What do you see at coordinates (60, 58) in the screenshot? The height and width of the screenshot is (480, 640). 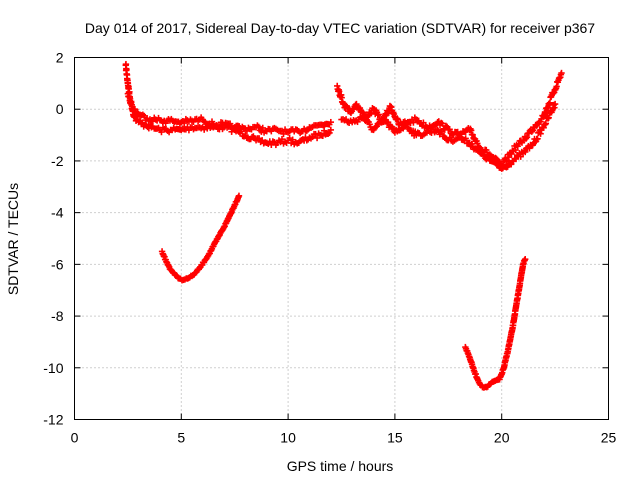 I see `y-tick-label: 2` at bounding box center [60, 58].